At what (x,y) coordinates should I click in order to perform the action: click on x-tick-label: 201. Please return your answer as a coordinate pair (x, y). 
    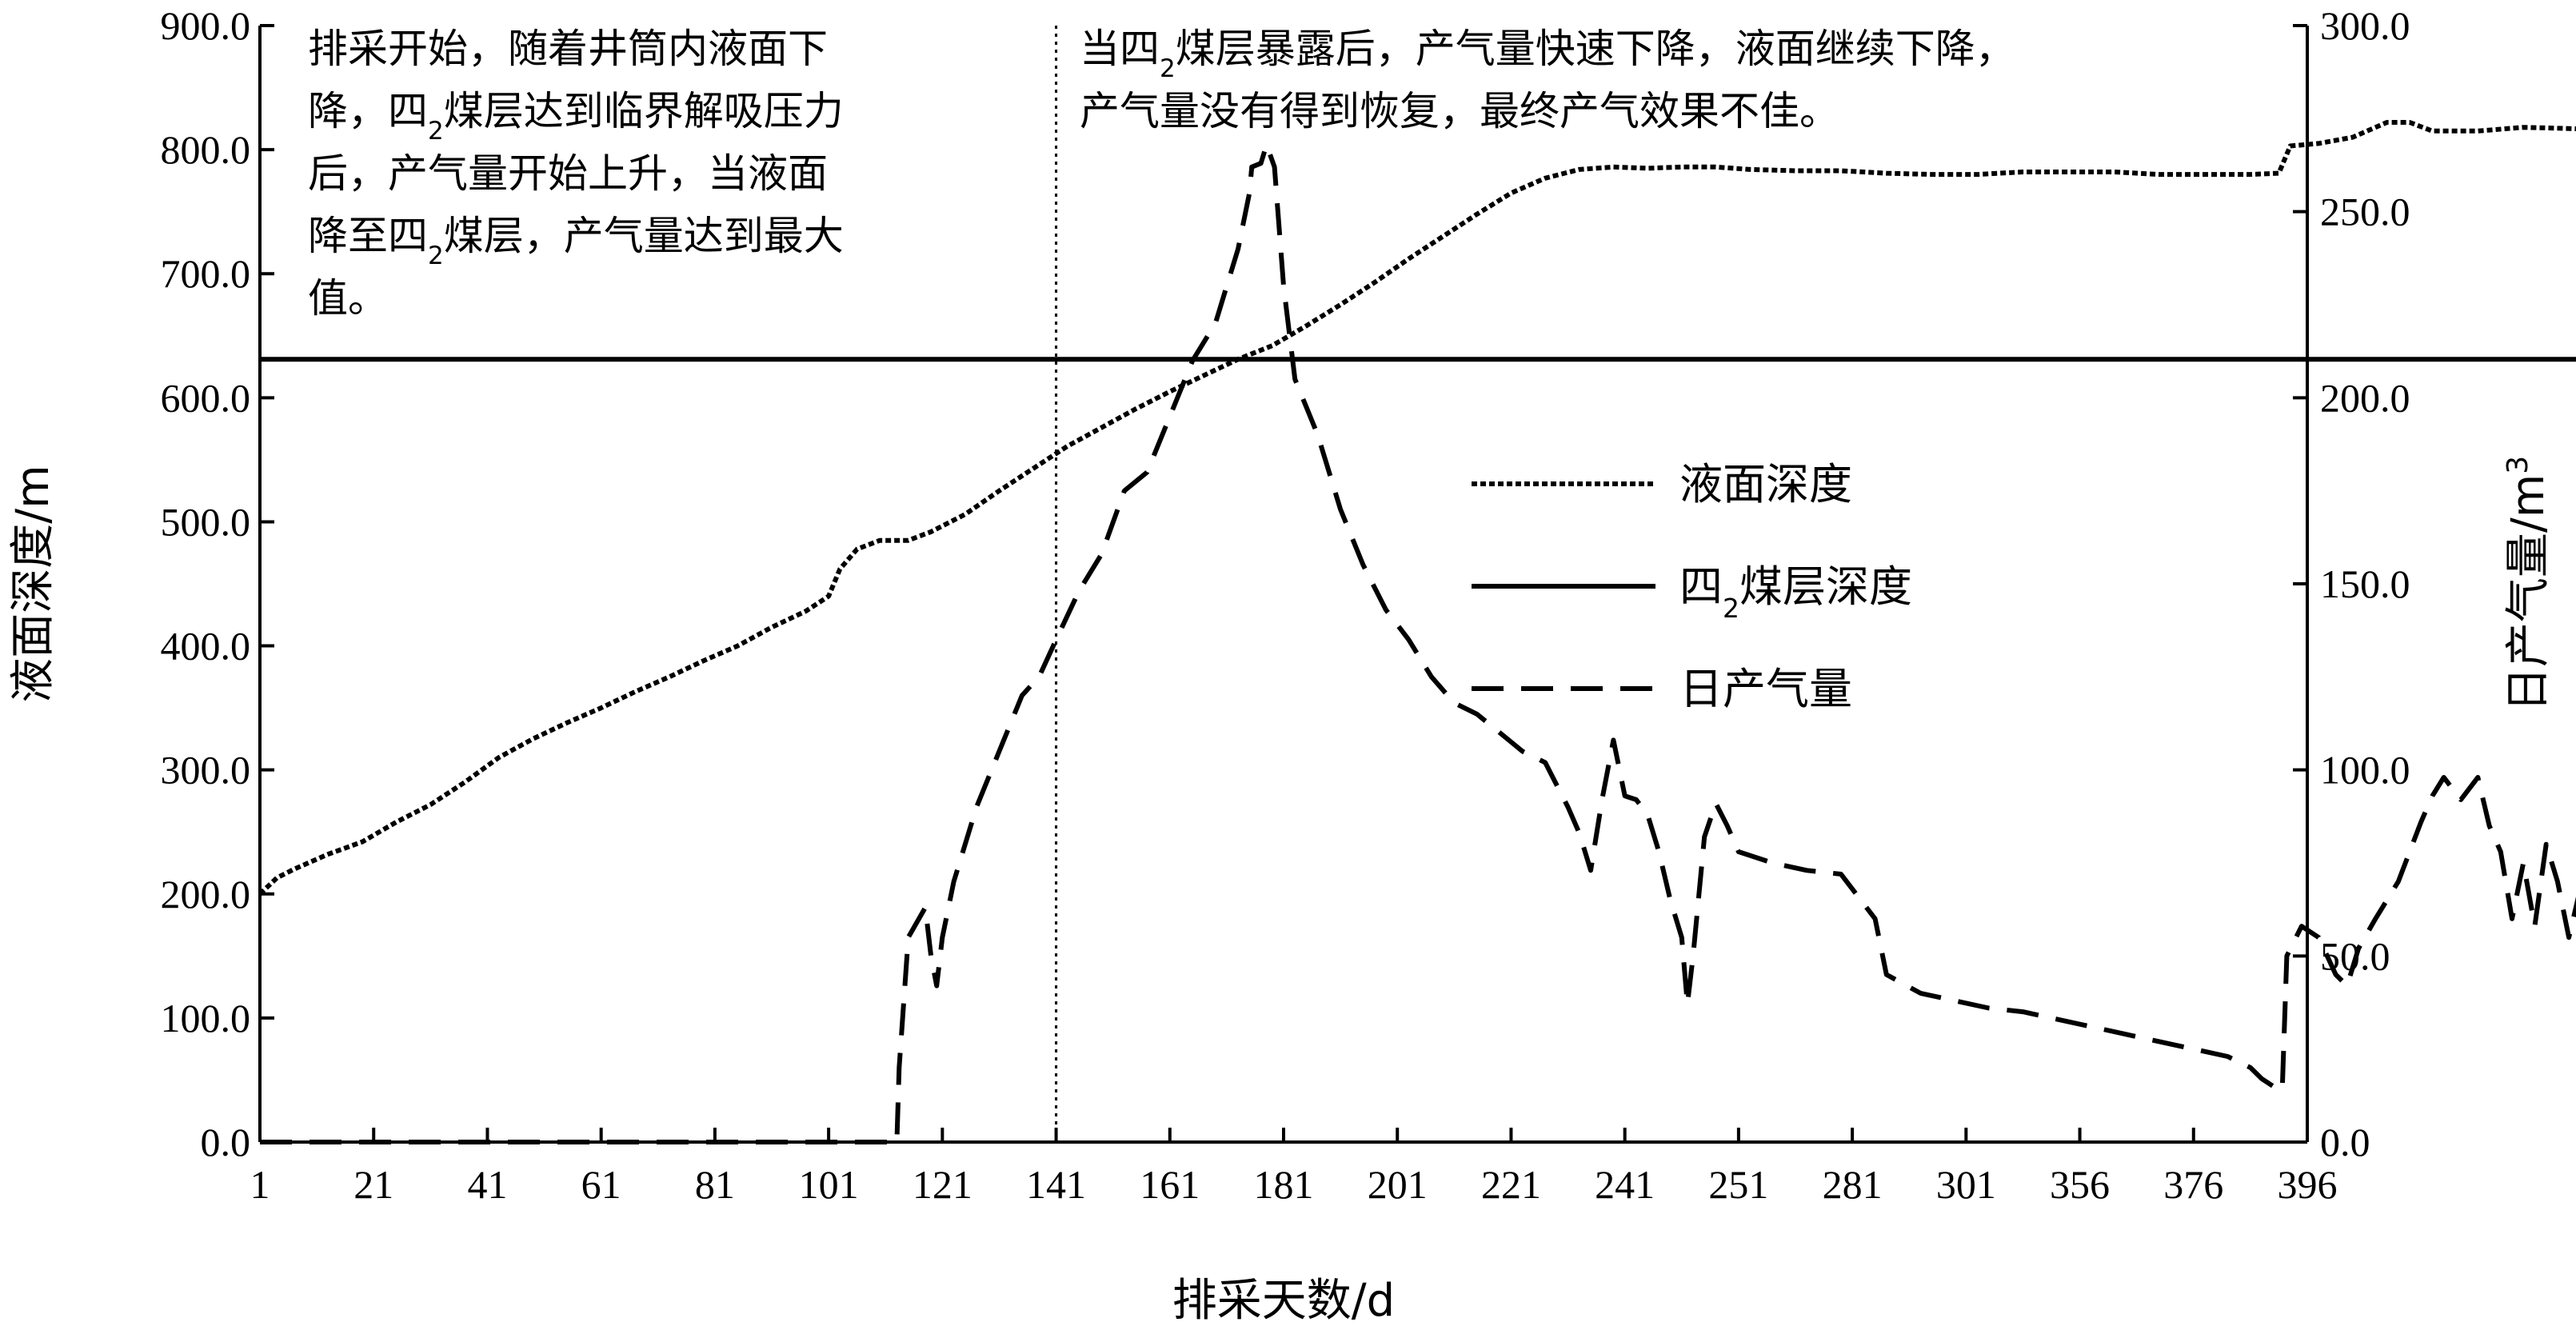
    Looking at the image, I should click on (1398, 1185).